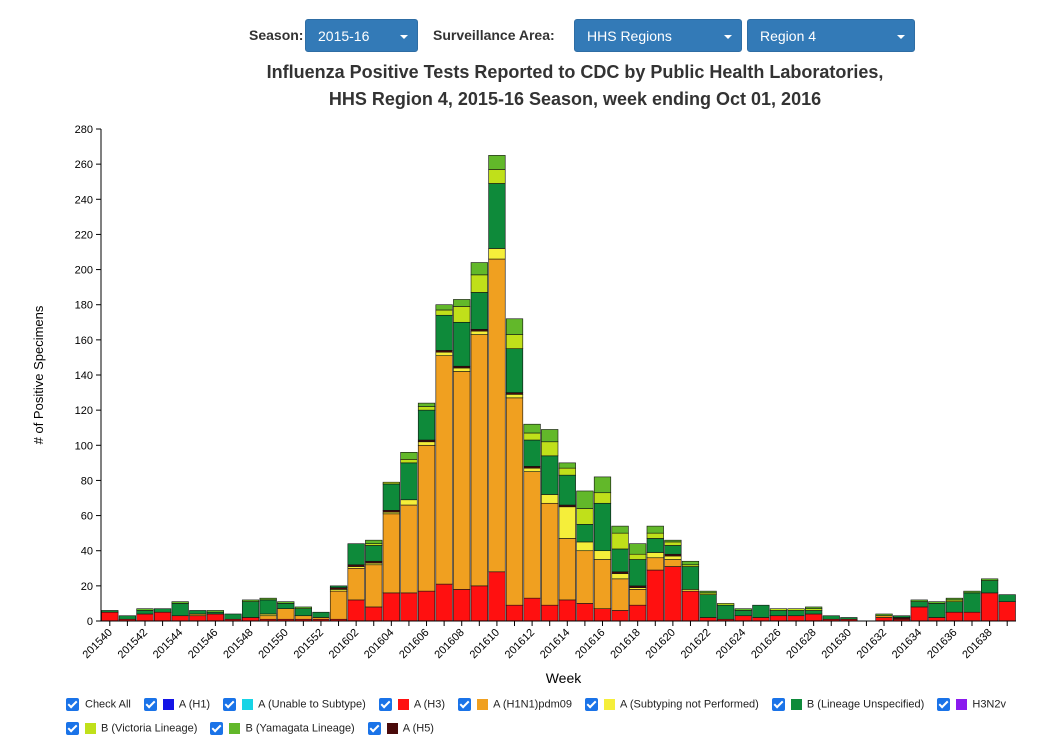 This screenshot has width=1038, height=744. Describe the element at coordinates (831, 35) in the screenshot. I see `region-select: Region 4` at that location.